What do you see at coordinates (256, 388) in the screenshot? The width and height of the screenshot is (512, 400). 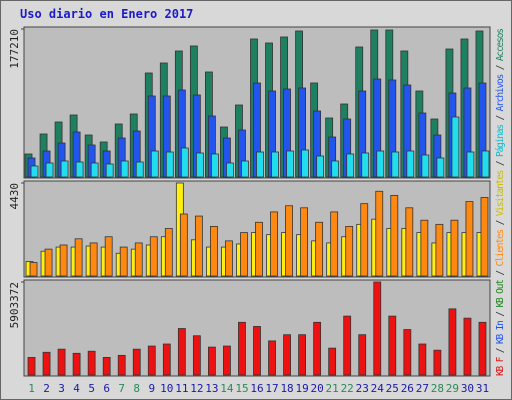 I see `x-tick-label: 16` at bounding box center [256, 388].